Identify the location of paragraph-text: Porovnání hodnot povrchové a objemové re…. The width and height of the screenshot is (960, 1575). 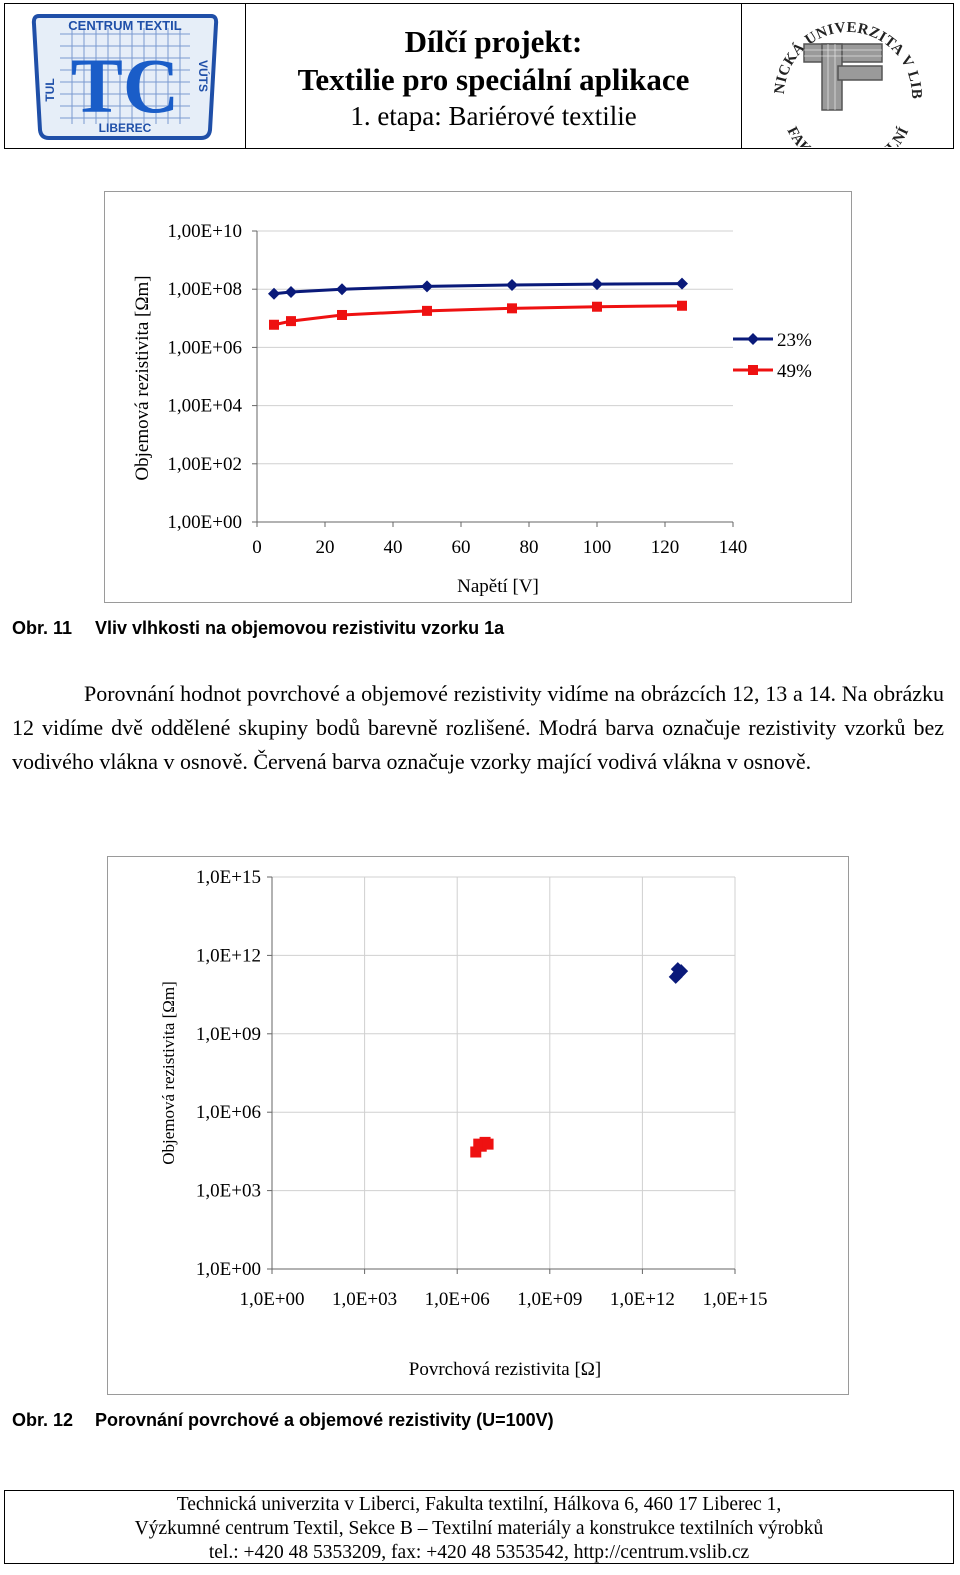
(478, 727).